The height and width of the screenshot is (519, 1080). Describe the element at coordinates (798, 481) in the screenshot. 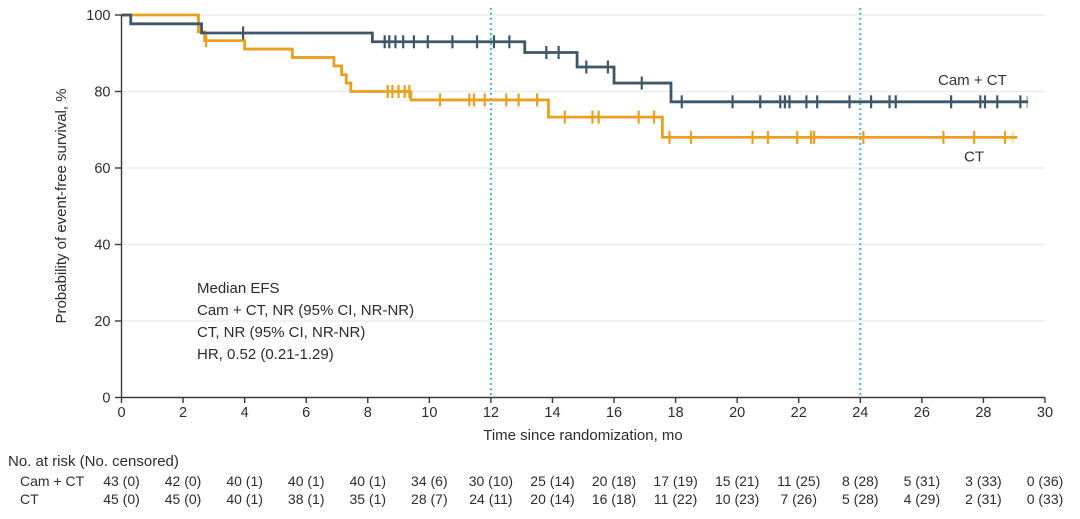

I see `risk-value: 11 (25)` at that location.